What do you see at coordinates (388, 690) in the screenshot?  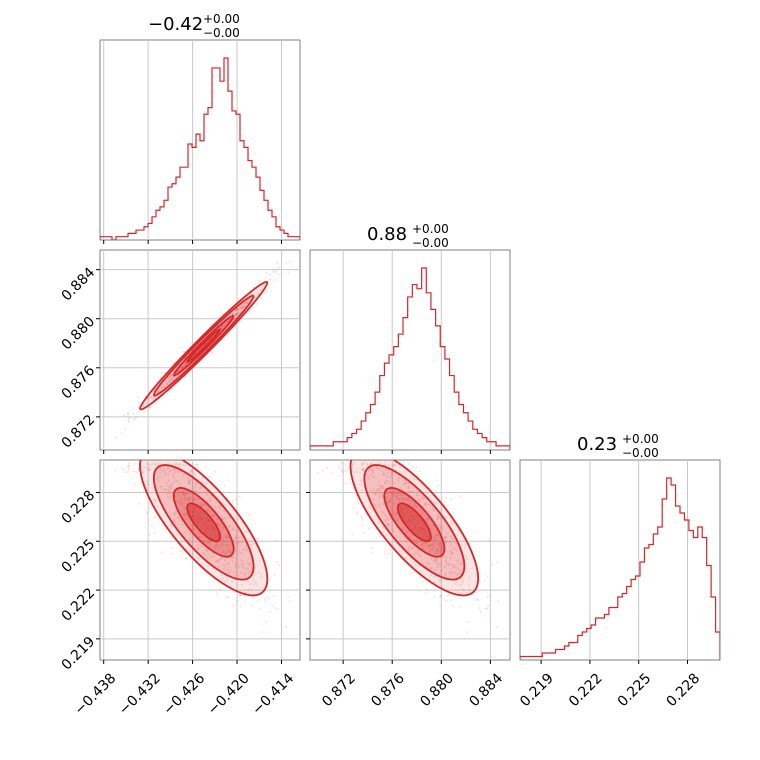 I see `x-tick-label-p1: 0.876` at bounding box center [388, 690].